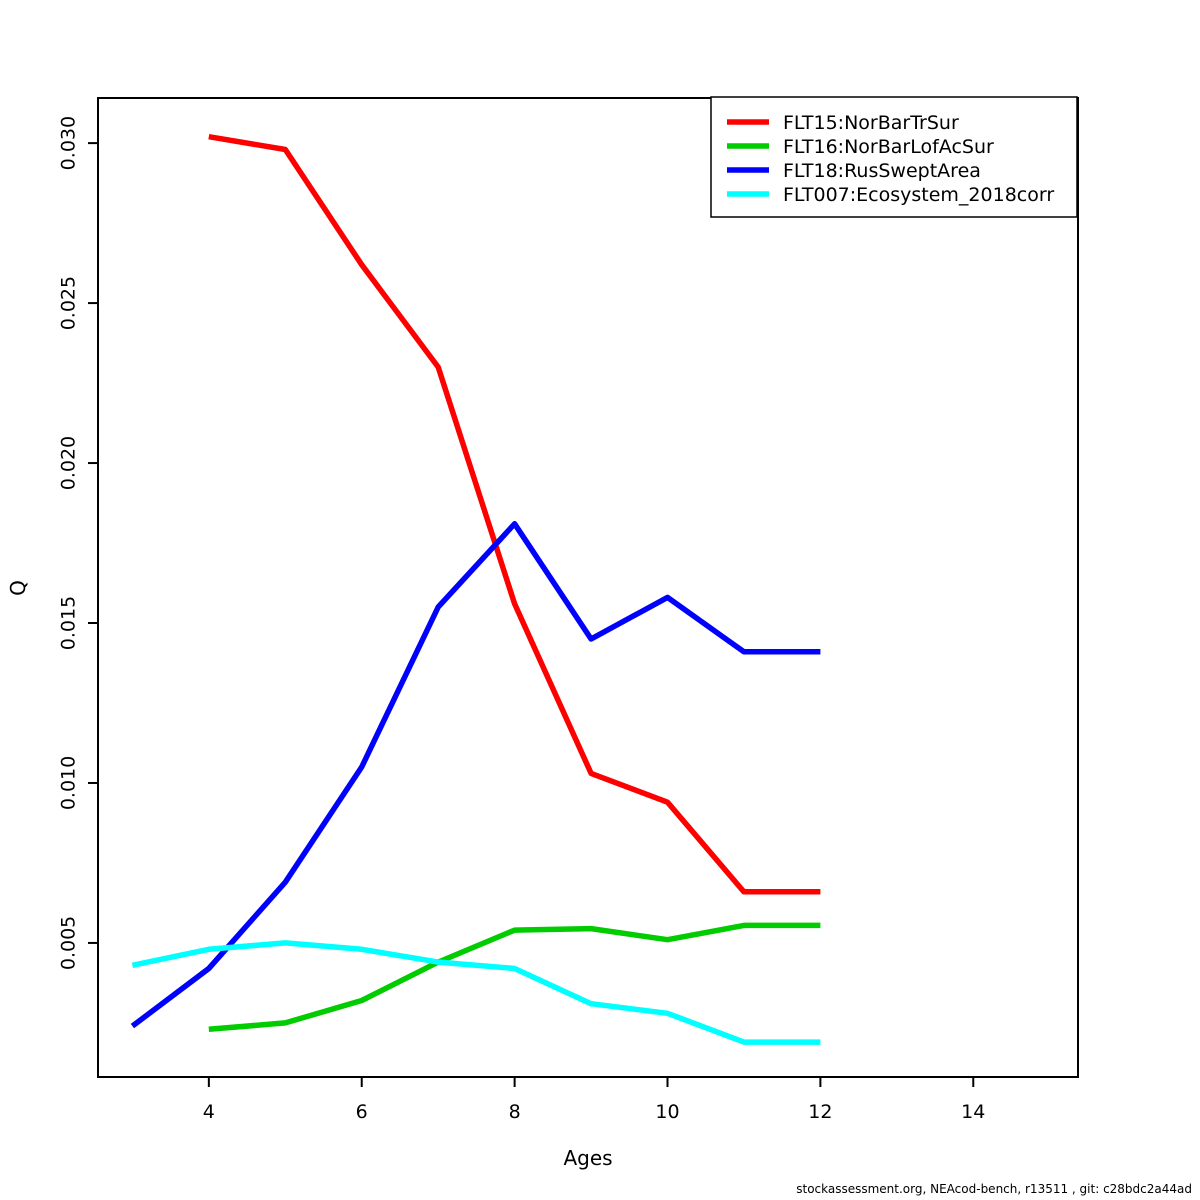 Image resolution: width=1200 pixels, height=1200 pixels. What do you see at coordinates (69, 783) in the screenshot?
I see `y-tick-label: 0.010` at bounding box center [69, 783].